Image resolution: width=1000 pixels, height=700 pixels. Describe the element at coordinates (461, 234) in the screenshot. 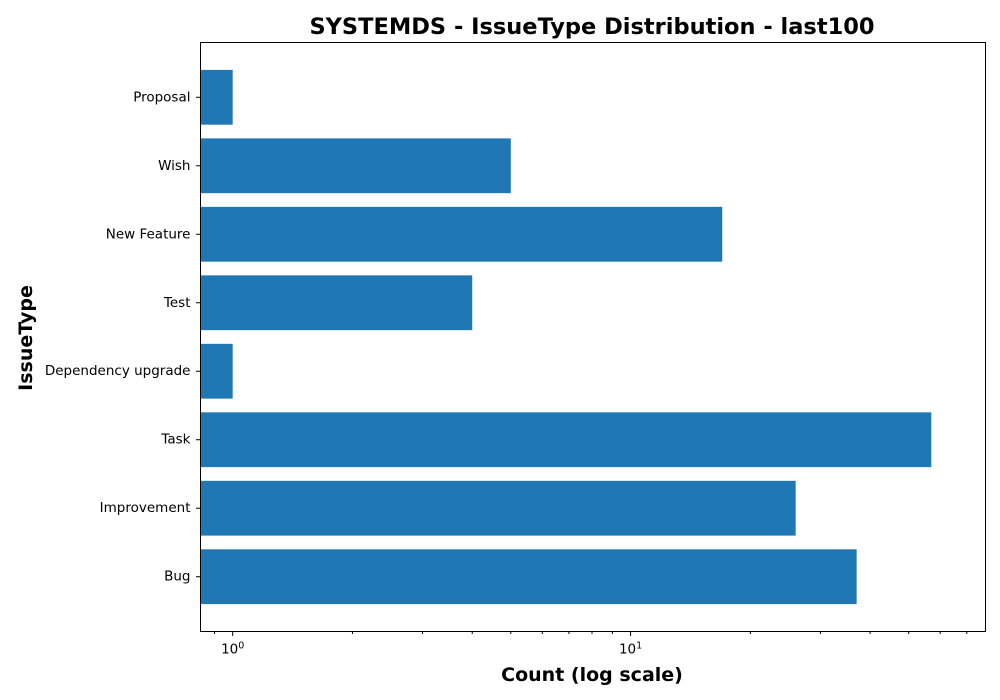

I see `bar-new-feature` at that location.